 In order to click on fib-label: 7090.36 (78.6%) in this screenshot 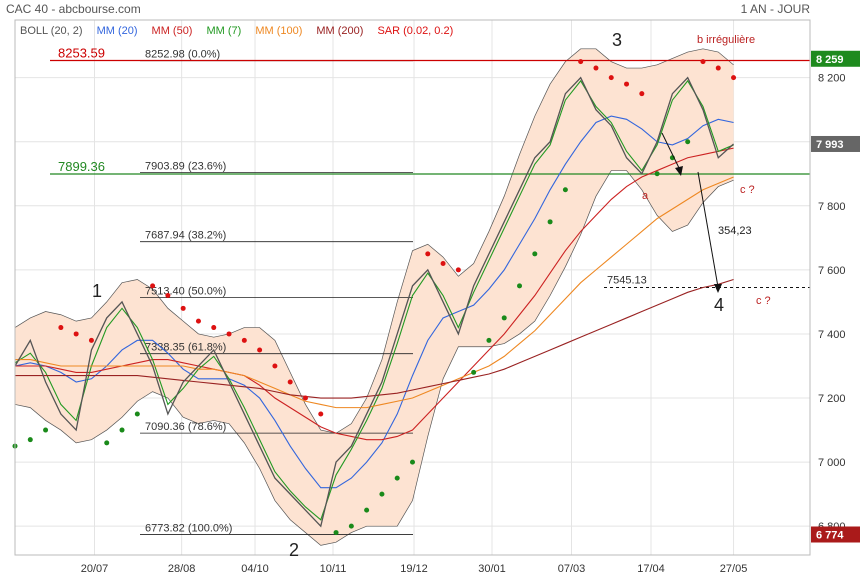, I will do `click(185, 427)`.